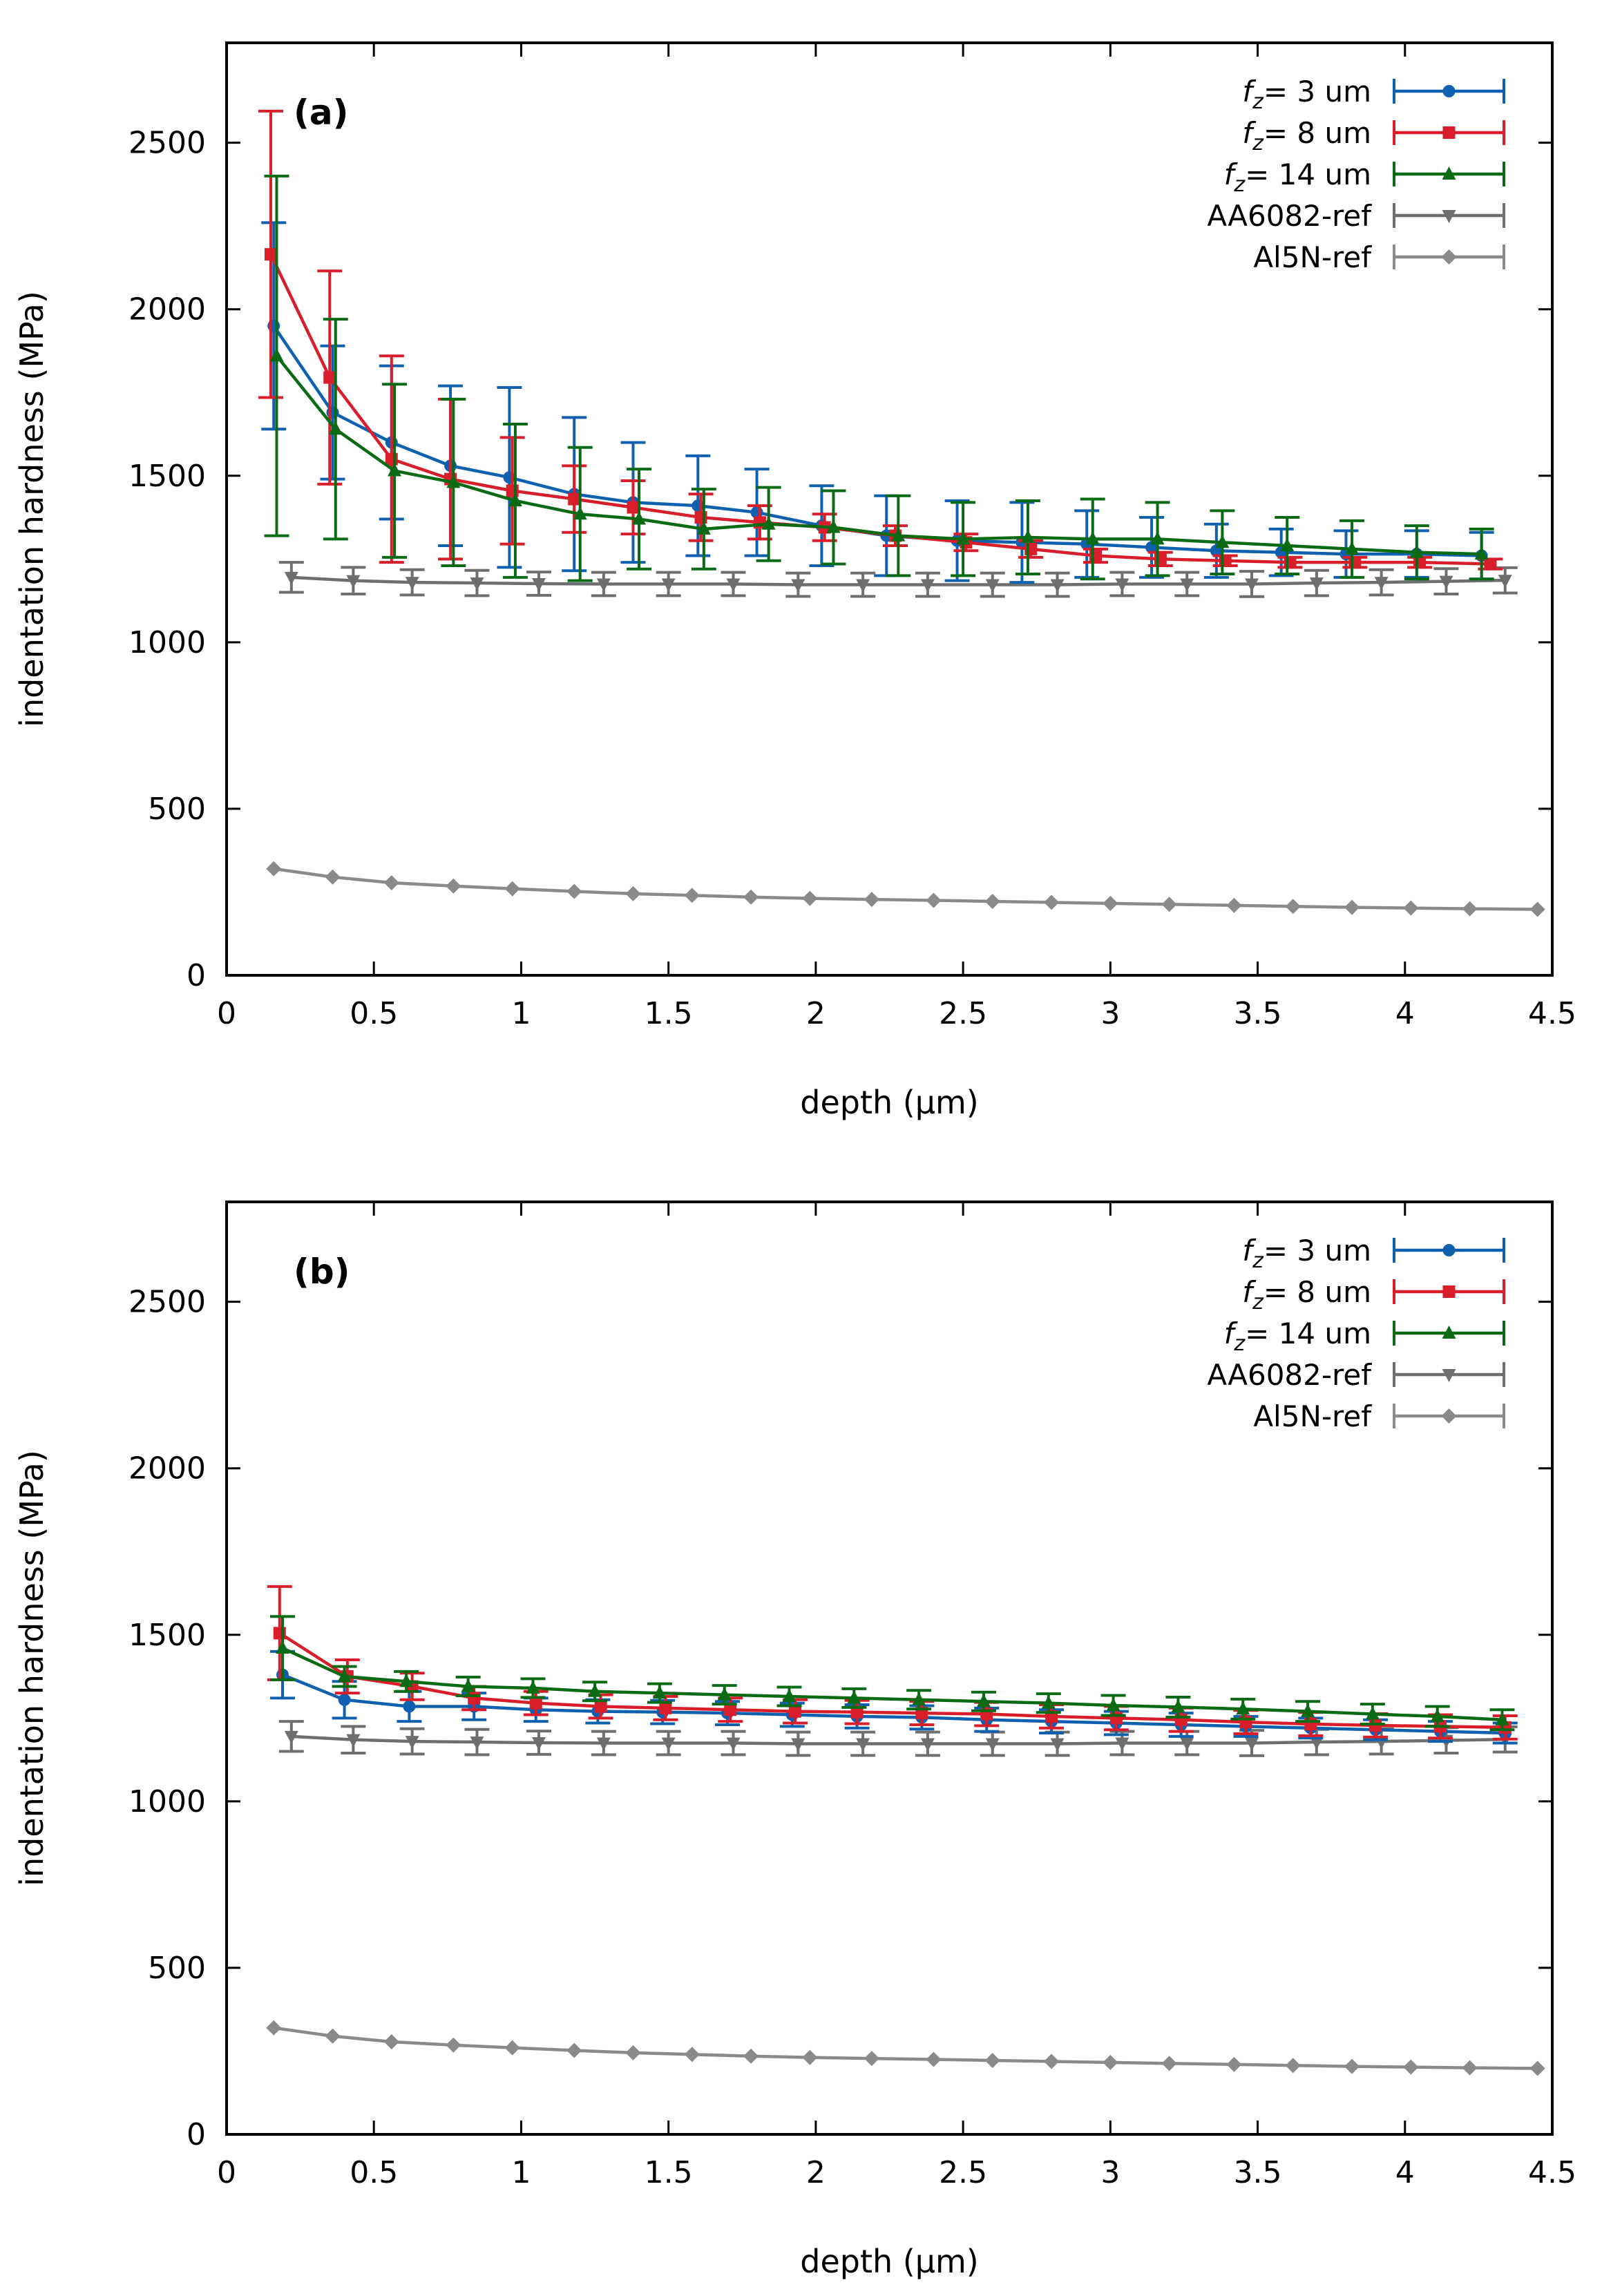  What do you see at coordinates (816, 2172) in the screenshot?
I see `x-tick-label: 2` at bounding box center [816, 2172].